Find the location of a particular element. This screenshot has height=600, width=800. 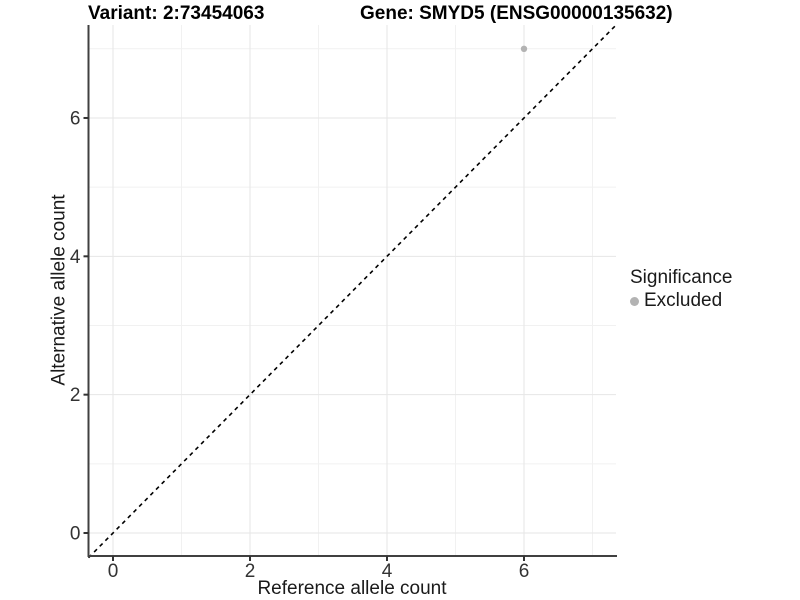

x-axis-label: Reference allele count is located at coordinates (352, 588).